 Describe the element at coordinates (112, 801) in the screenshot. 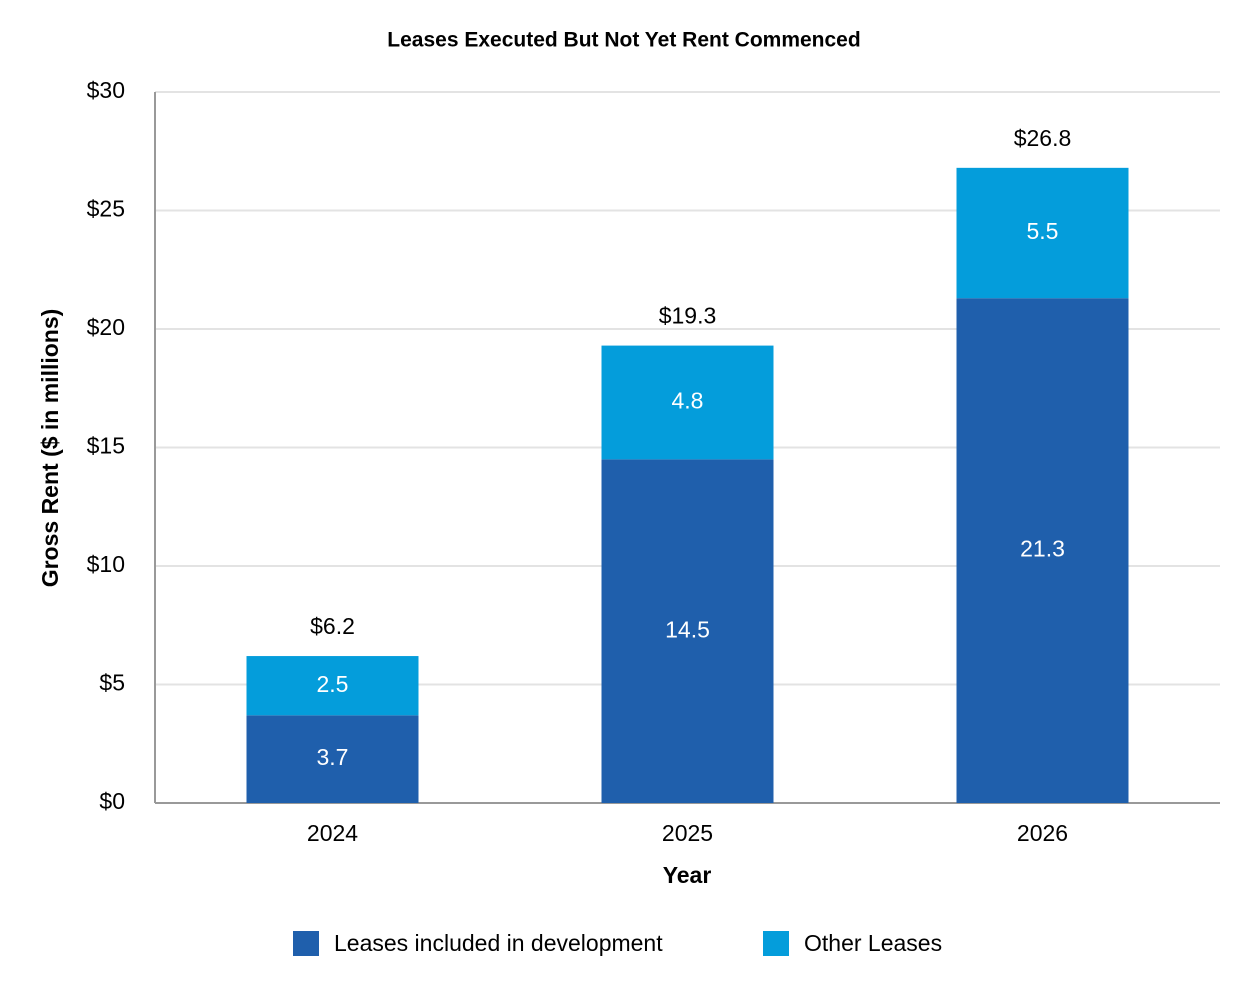

I see `y-tick-label: $0` at that location.